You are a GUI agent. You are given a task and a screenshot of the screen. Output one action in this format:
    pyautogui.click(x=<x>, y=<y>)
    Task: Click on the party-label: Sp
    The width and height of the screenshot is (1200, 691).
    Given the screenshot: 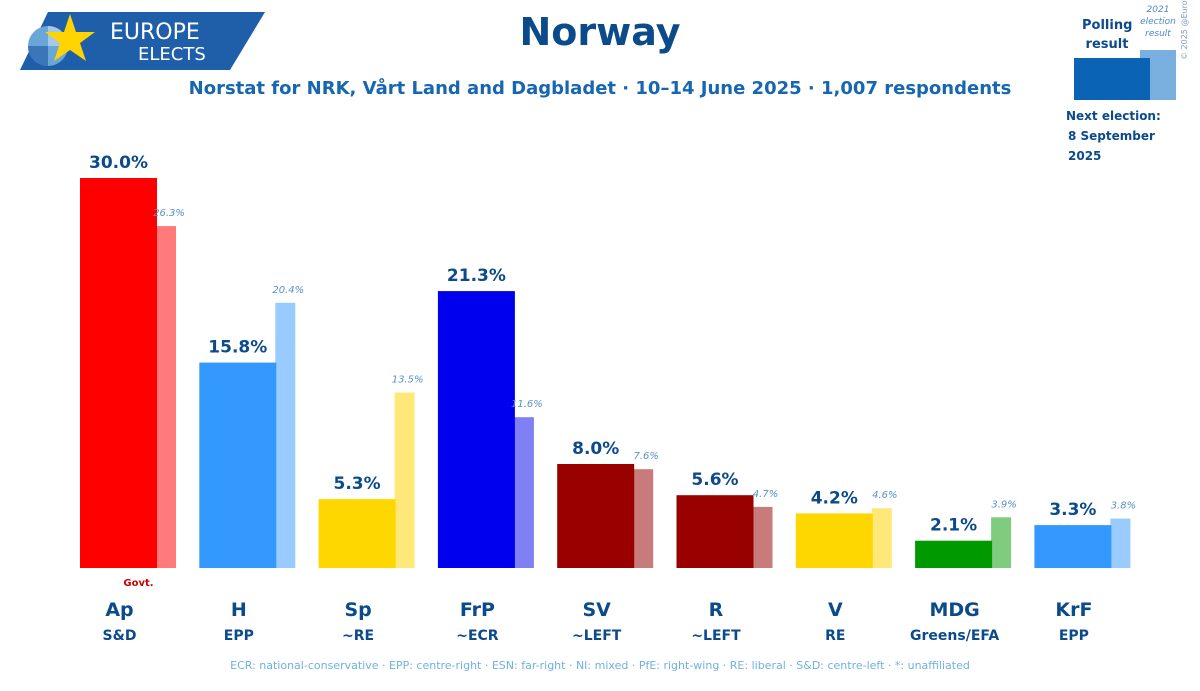 What is the action you would take?
    pyautogui.click(x=357, y=610)
    